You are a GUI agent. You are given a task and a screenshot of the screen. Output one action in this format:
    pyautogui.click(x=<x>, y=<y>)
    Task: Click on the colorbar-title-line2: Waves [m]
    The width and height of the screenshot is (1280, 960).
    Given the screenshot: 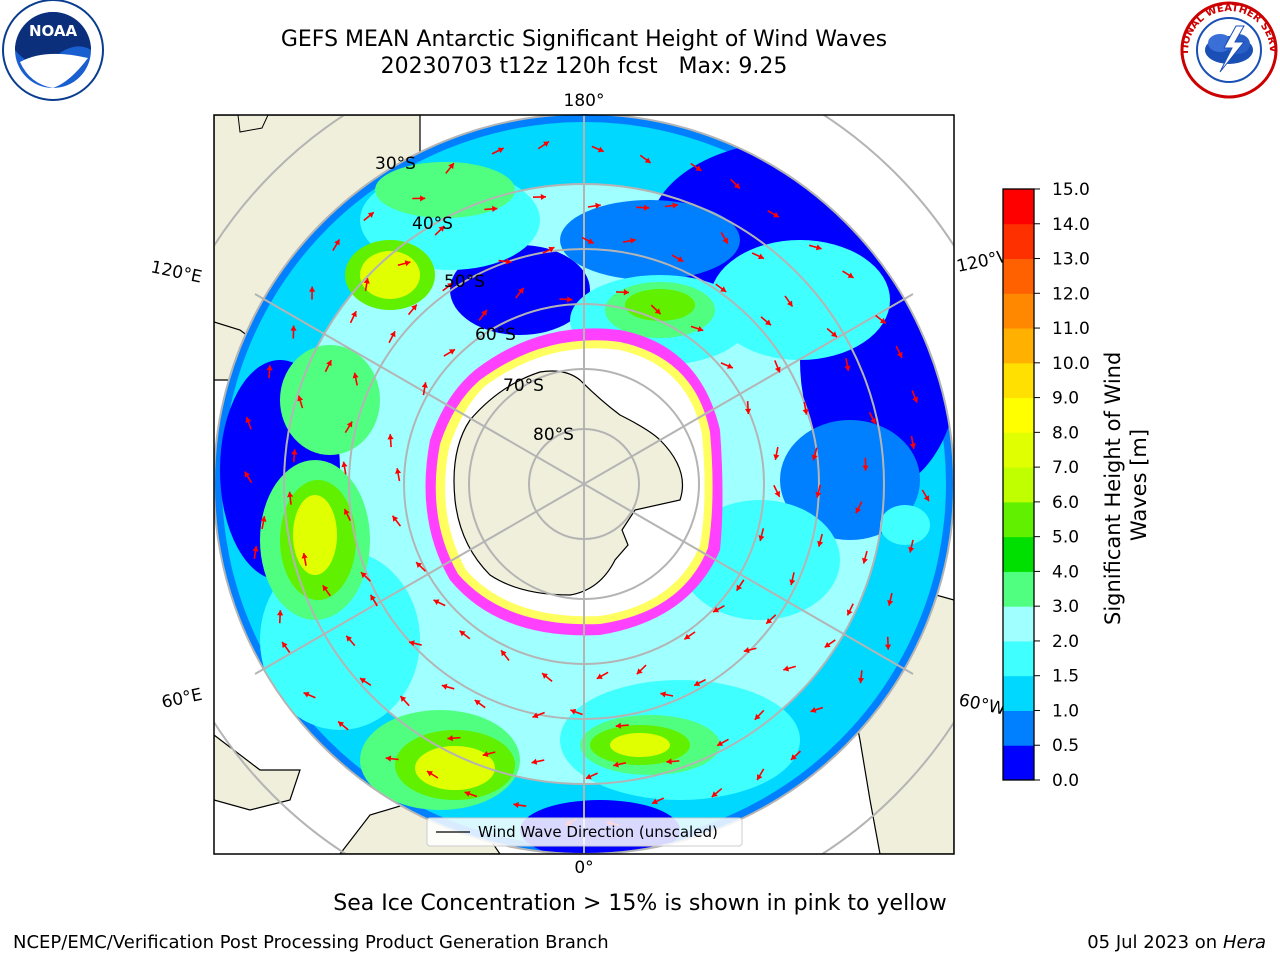 What is the action you would take?
    pyautogui.click(x=1139, y=485)
    